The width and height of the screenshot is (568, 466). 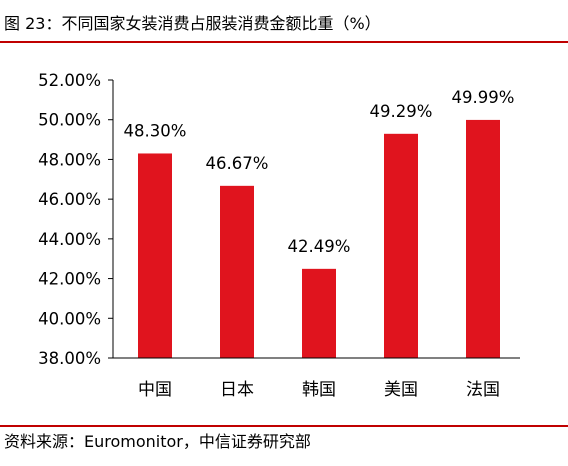 I want to click on y-tick-label: 42.00%, so click(x=69, y=279).